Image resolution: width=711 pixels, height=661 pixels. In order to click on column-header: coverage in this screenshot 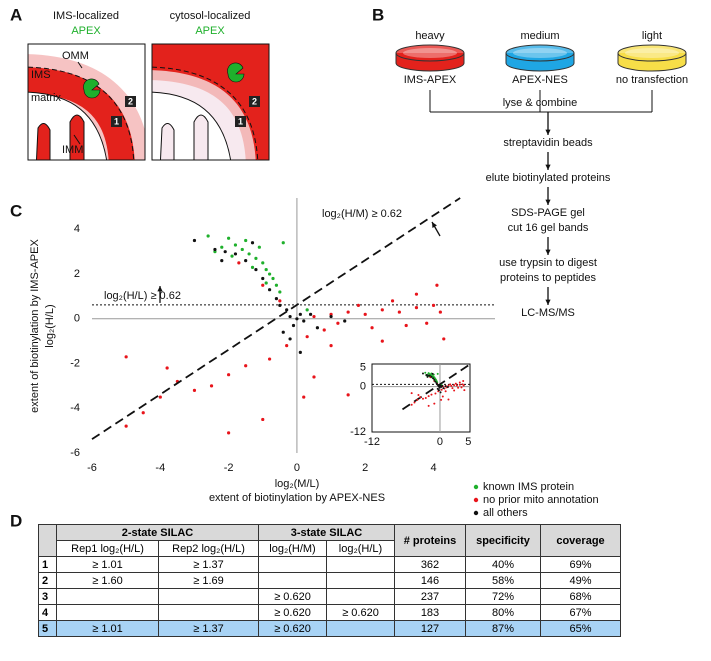, I will do `click(580, 540)`.